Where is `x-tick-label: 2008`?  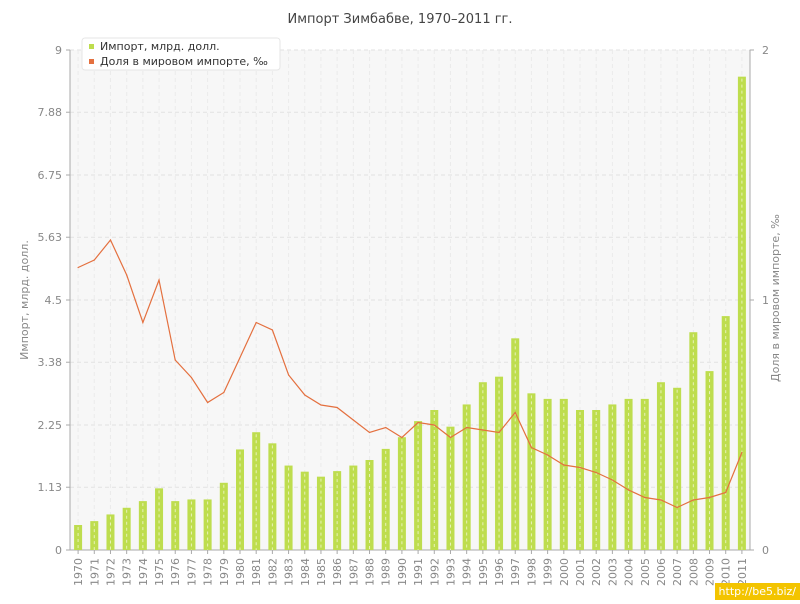
x-tick-label: 2008 is located at coordinates (693, 572).